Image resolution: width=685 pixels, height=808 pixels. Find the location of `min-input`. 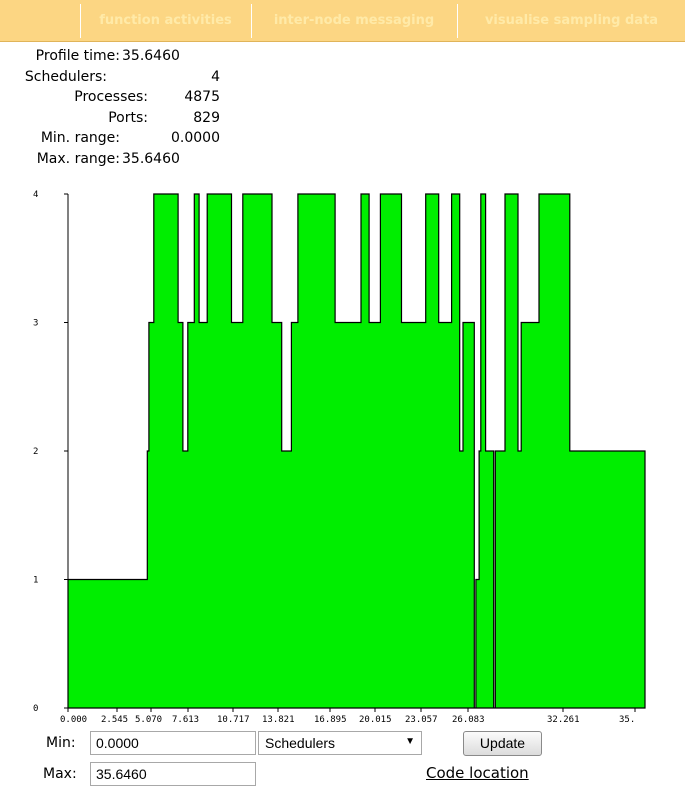

min-input is located at coordinates (173, 743).